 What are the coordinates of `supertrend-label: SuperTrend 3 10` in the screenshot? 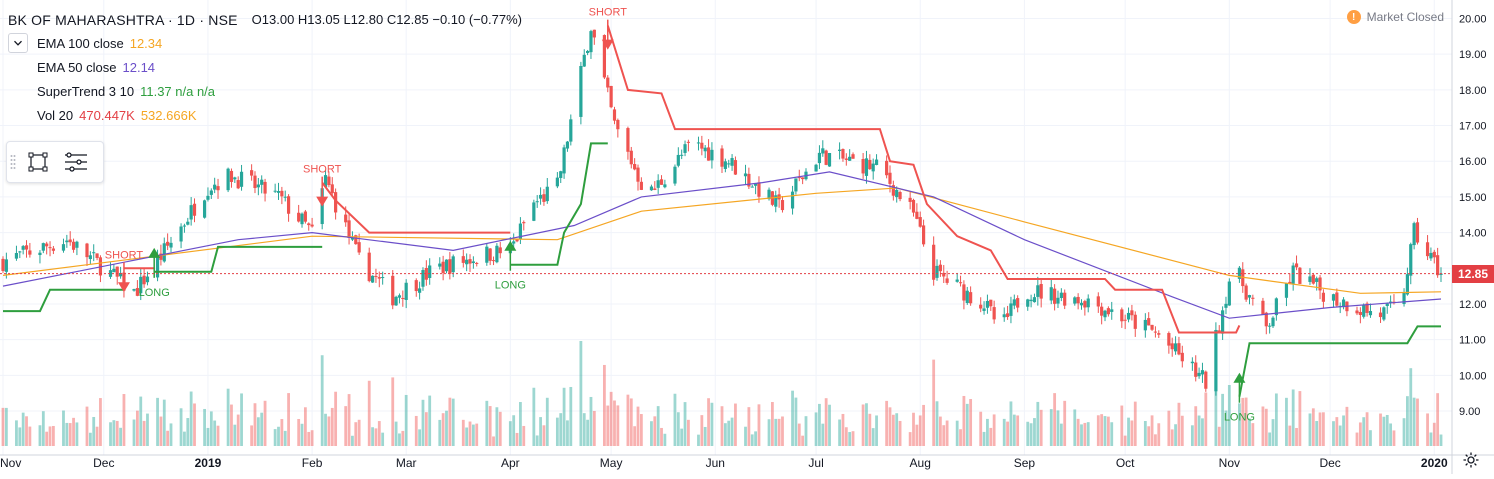 It's located at (86, 91).